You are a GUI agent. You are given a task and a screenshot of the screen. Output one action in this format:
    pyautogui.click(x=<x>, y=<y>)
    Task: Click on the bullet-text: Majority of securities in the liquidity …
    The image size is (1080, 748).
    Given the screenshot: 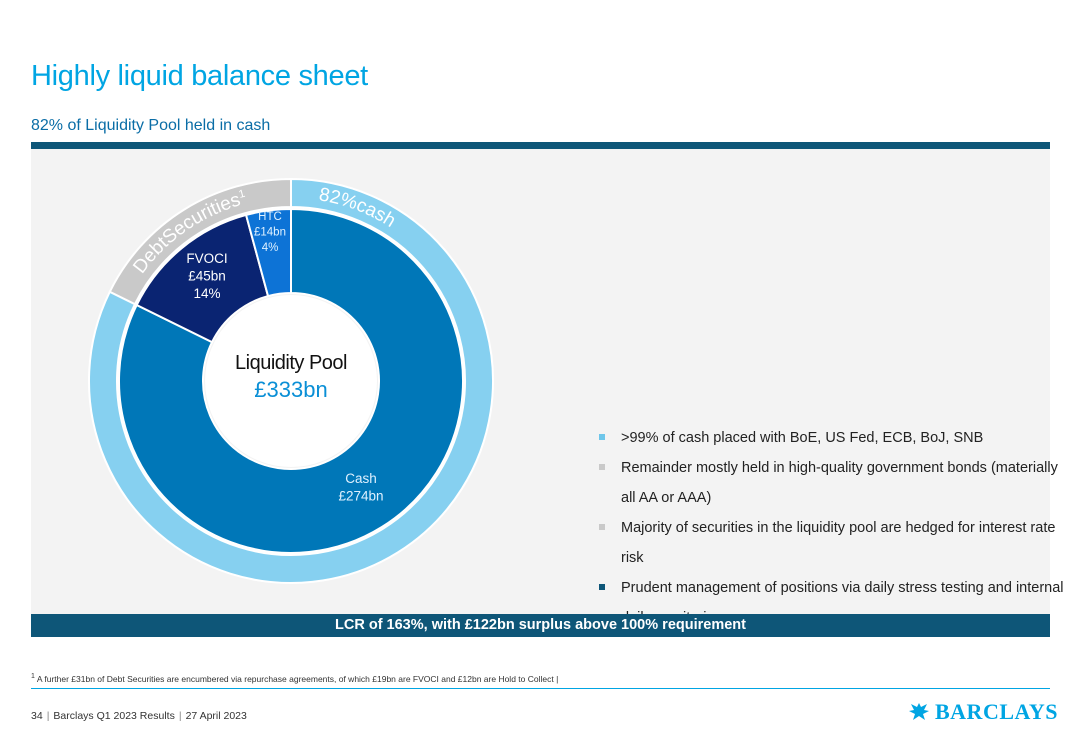 What is the action you would take?
    pyautogui.click(x=838, y=543)
    